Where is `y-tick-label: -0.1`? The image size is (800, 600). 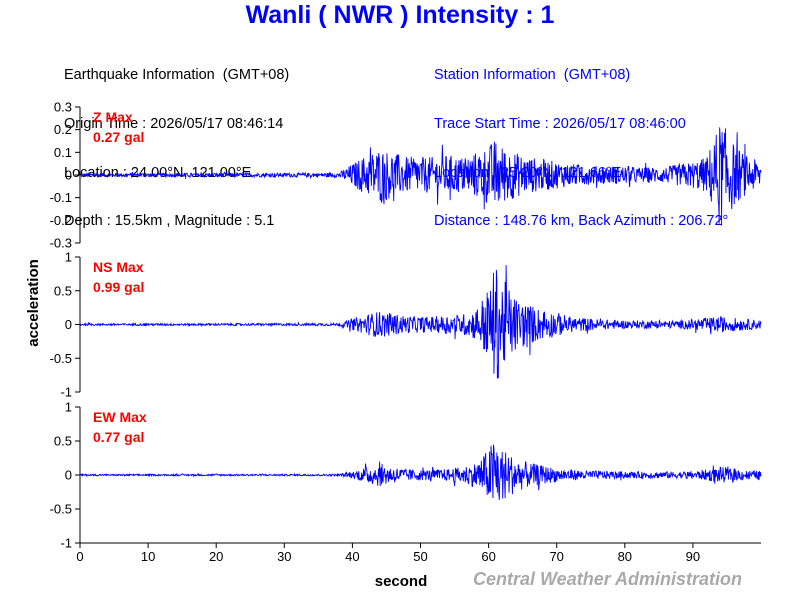
y-tick-label: -0.1 is located at coordinates (61, 197).